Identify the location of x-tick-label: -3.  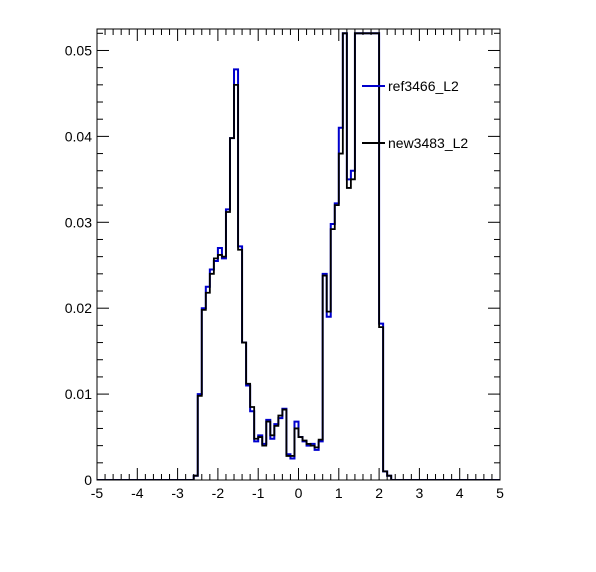
(177, 493).